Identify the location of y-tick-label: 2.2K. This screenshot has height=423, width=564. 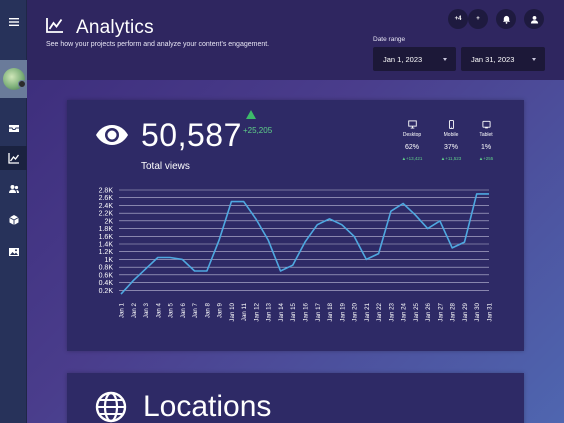
(106, 214).